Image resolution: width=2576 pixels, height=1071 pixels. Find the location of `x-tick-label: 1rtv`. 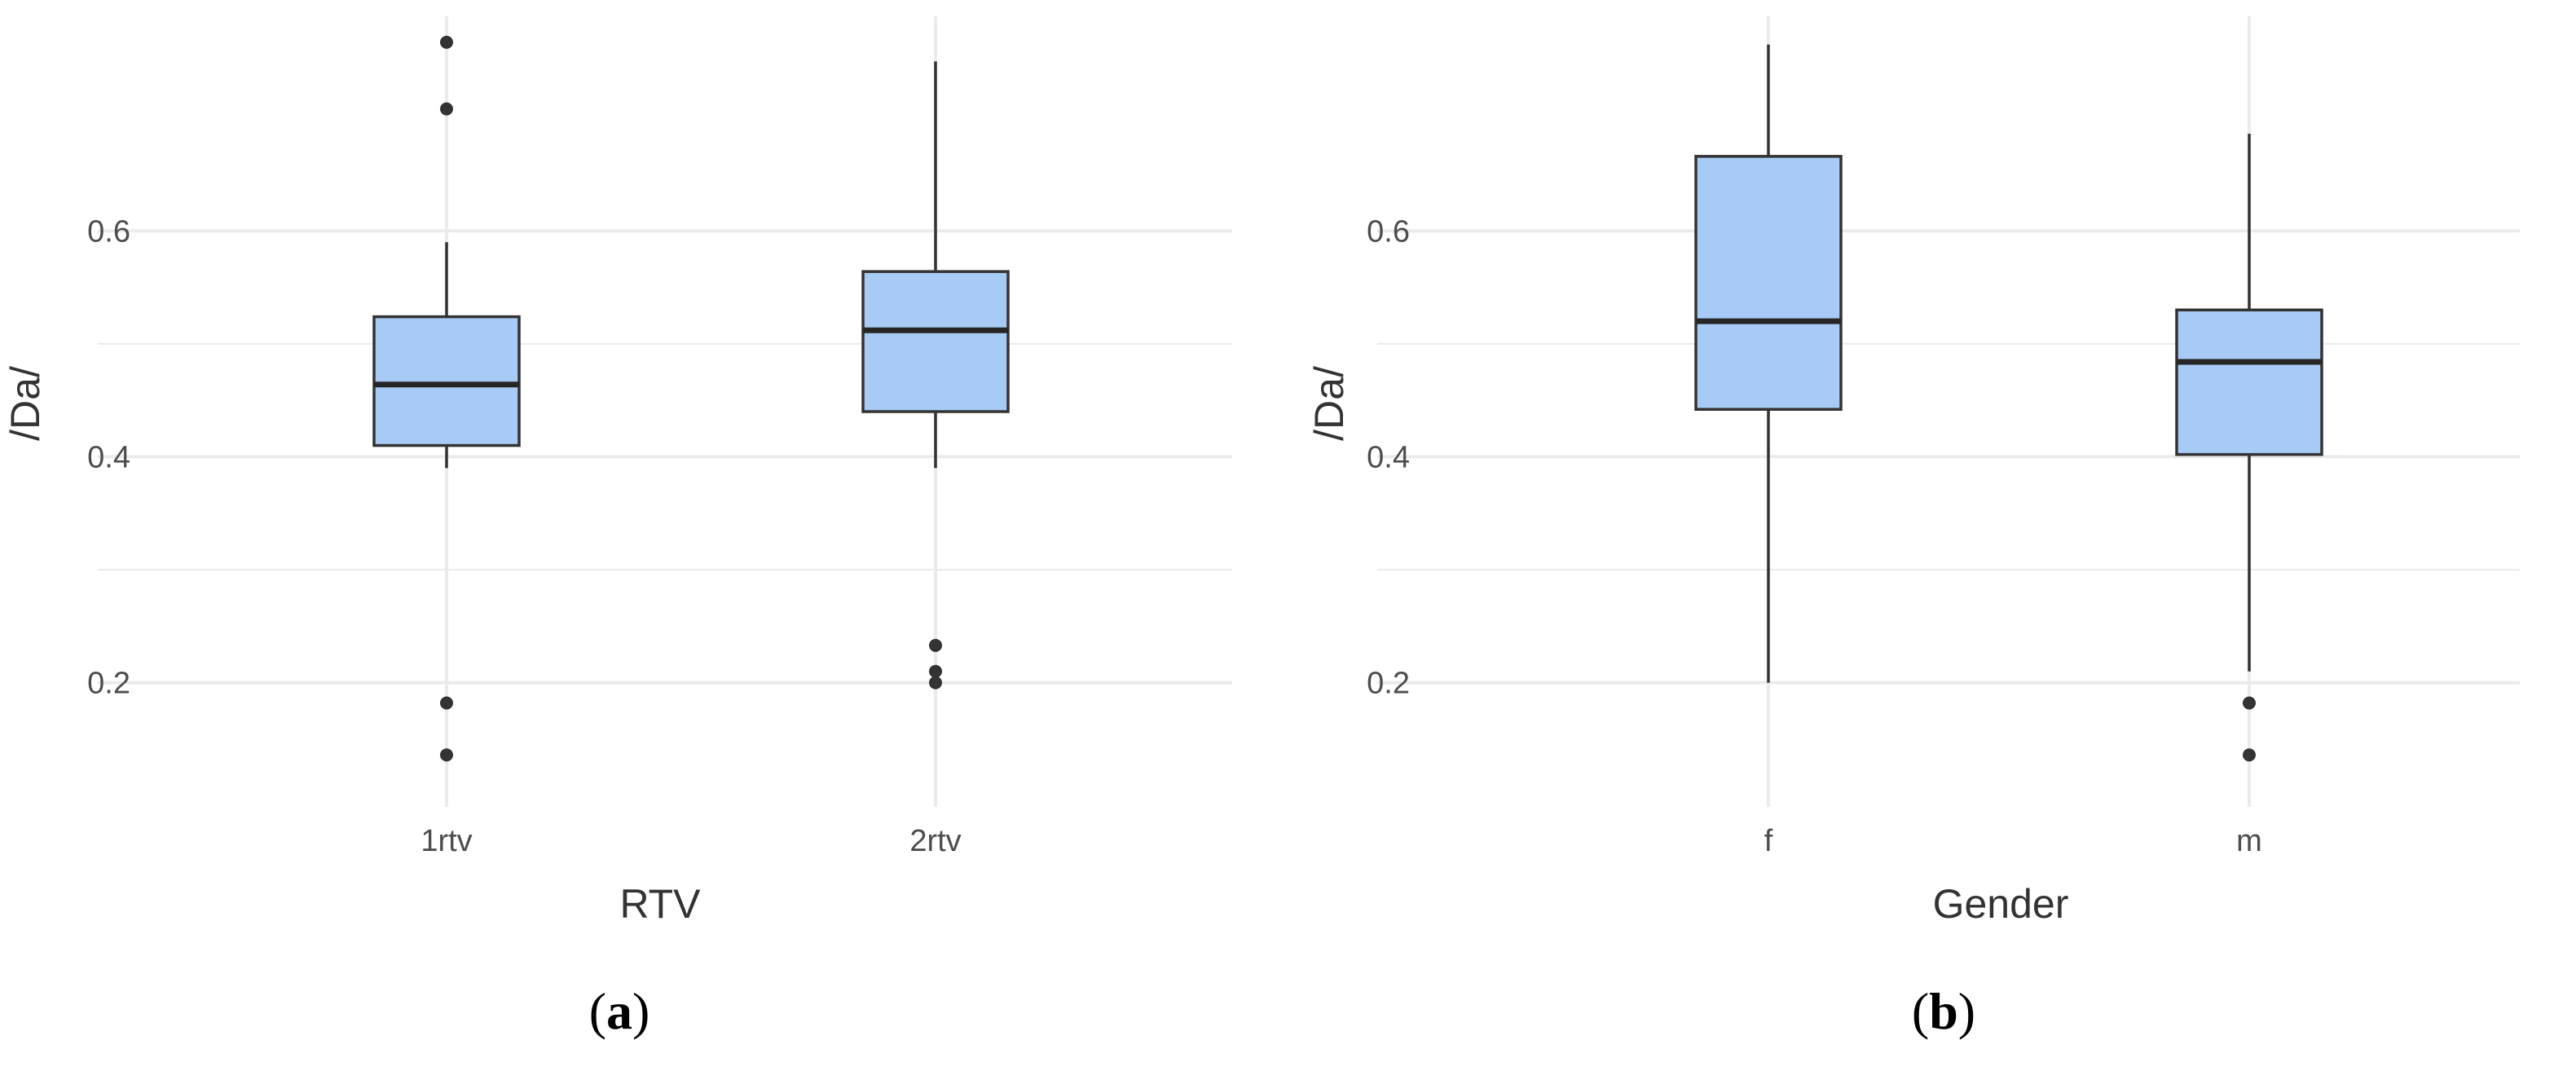

x-tick-label: 1rtv is located at coordinates (446, 841).